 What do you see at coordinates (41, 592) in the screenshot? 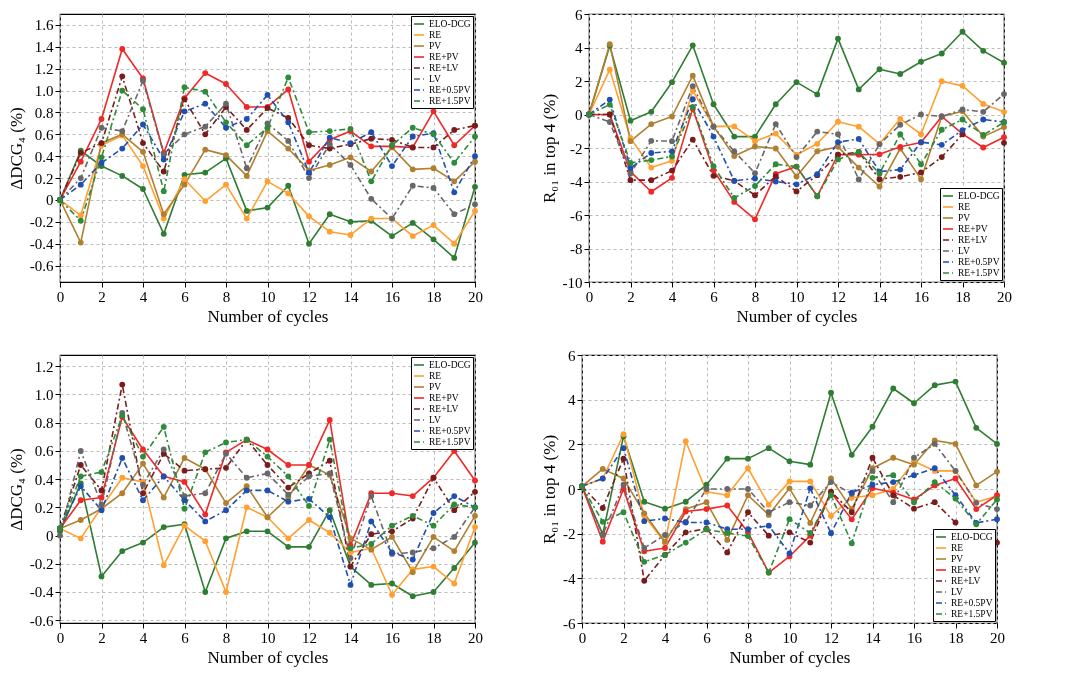
I see `y-tick-label: -0.4` at bounding box center [41, 592].